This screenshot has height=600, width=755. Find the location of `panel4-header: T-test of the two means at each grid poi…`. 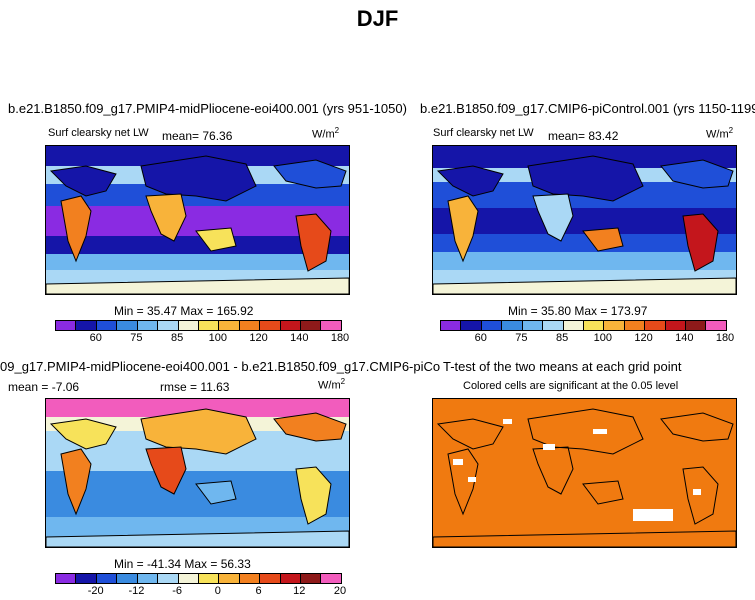

panel4-header: T-test of the two means at each grid poi… is located at coordinates (562, 366).